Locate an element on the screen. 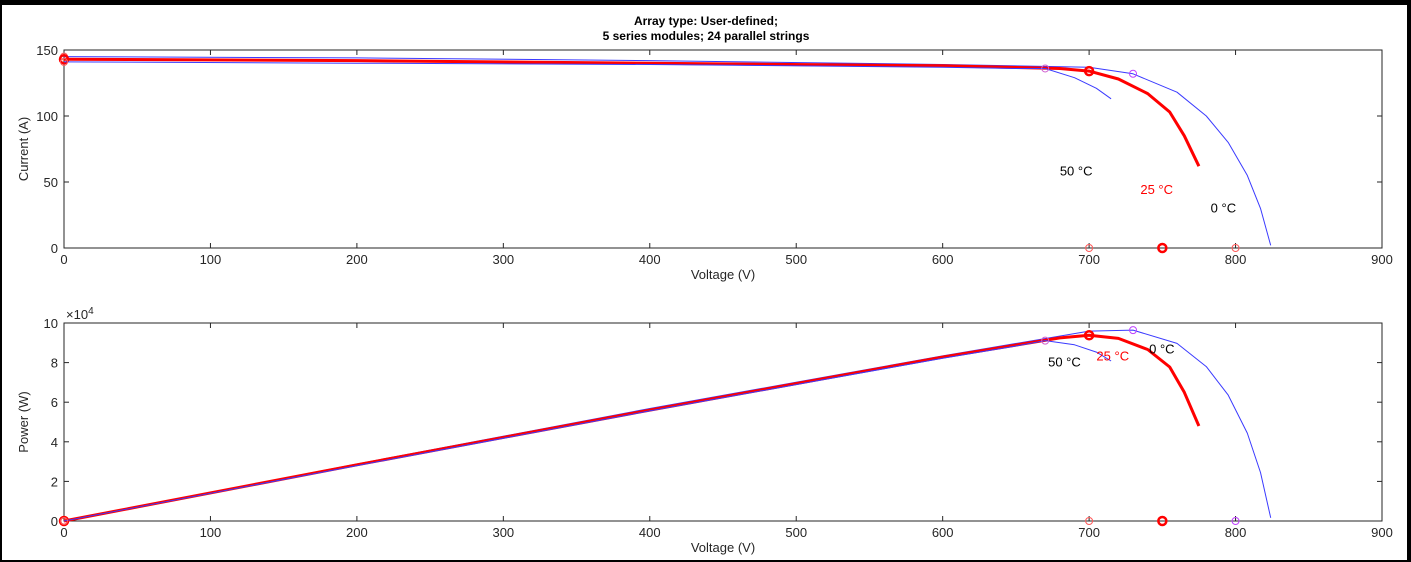 The image size is (1411, 562). y-tick-label: 8 is located at coordinates (54, 363).